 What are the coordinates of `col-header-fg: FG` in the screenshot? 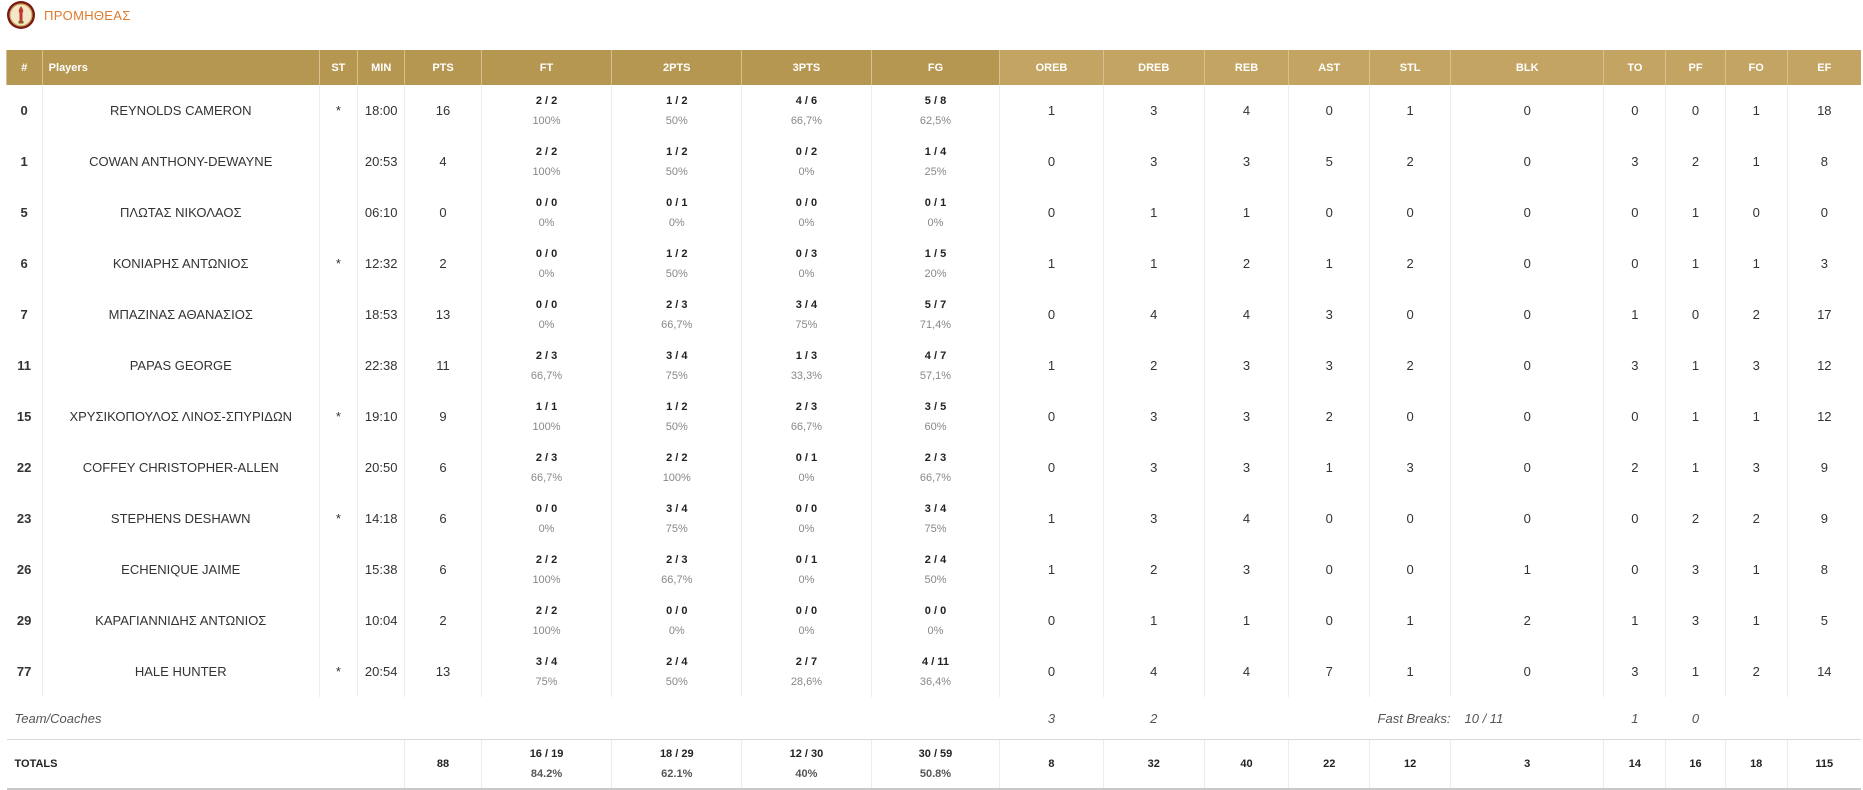 It's located at (935, 67).